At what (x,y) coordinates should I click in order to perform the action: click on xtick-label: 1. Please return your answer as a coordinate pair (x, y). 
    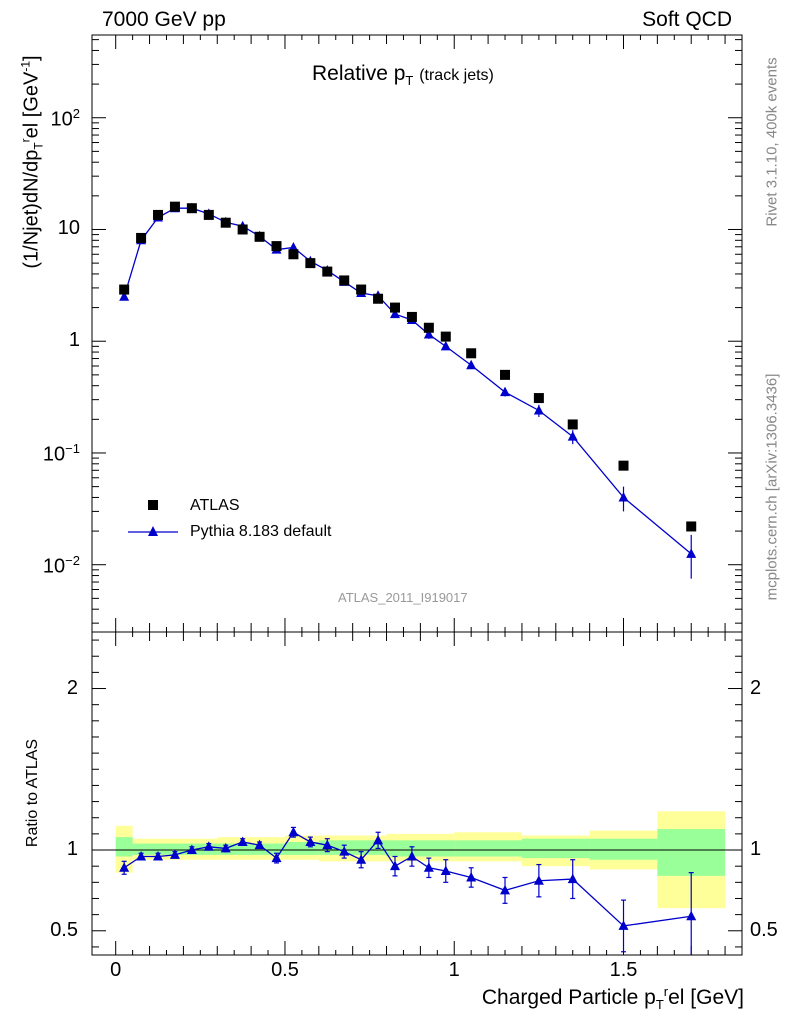
    Looking at the image, I should click on (454, 970).